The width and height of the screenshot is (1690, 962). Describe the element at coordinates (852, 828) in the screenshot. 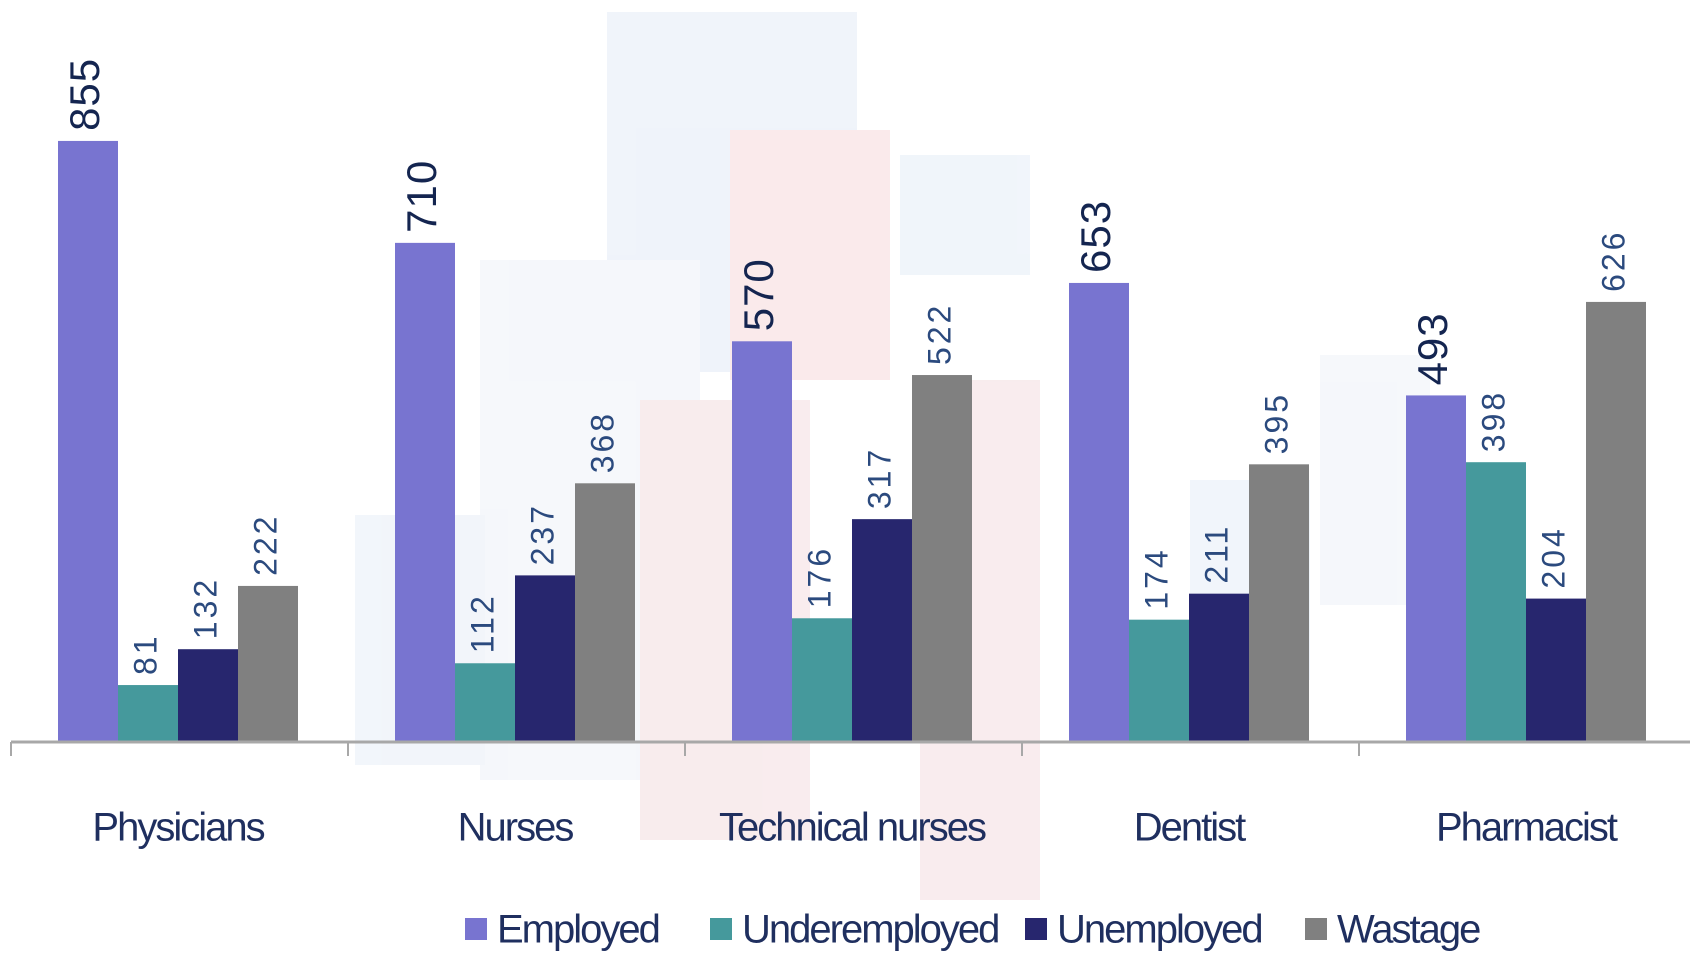

I see `x-tick-label: Technical nurses` at that location.